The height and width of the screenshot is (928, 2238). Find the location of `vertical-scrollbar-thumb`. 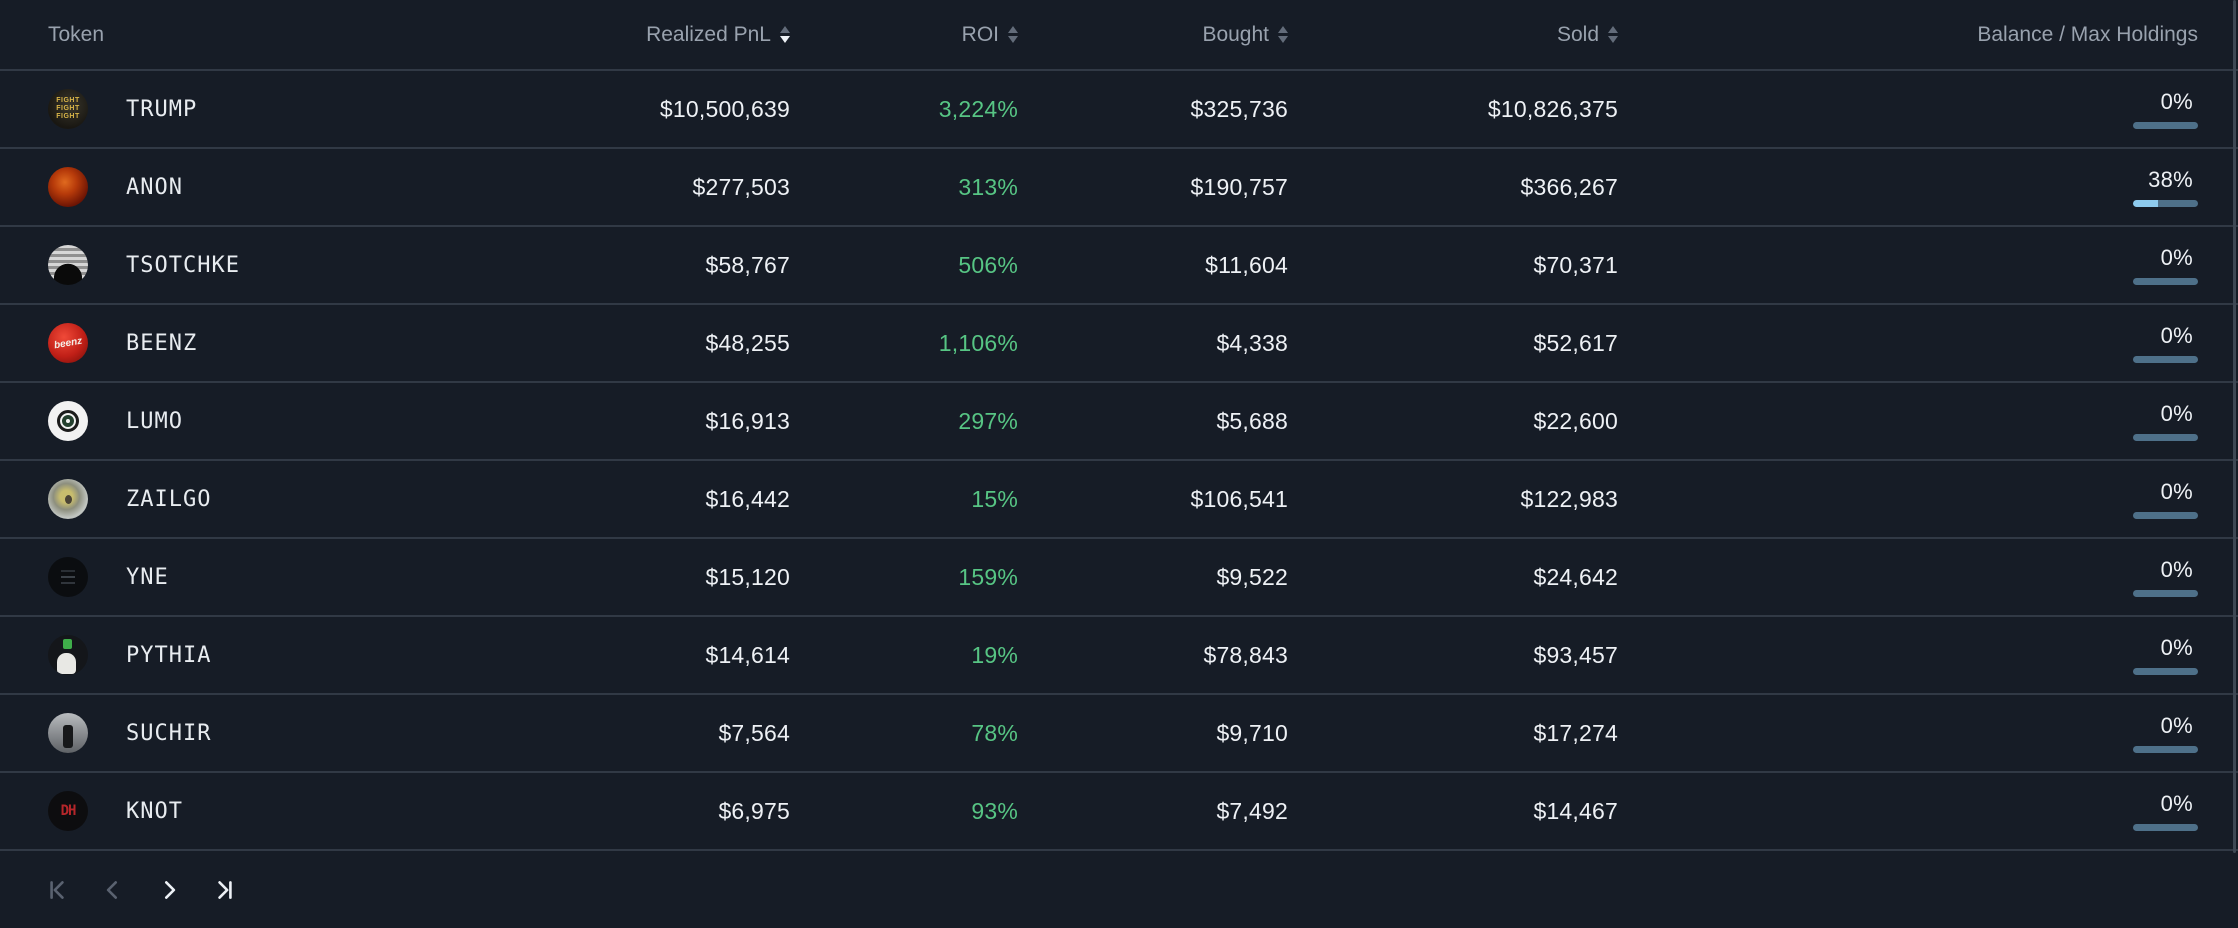

vertical-scrollbar-thumb is located at coordinates (2234, 426).